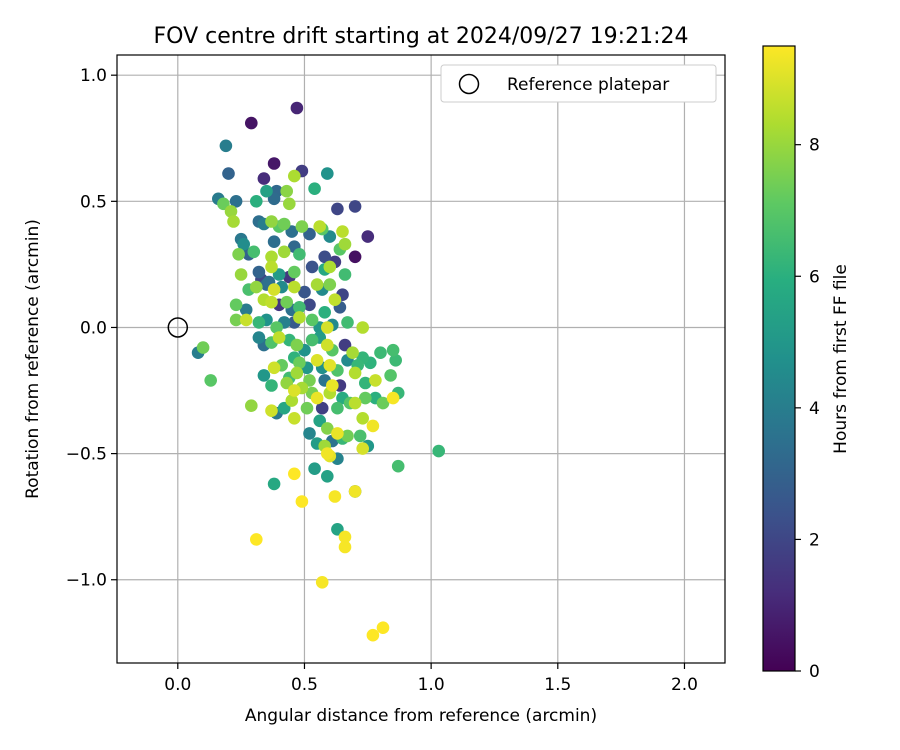 The width and height of the screenshot is (900, 750). Describe the element at coordinates (431, 685) in the screenshot. I see `x-tick-label: 1.0` at that location.